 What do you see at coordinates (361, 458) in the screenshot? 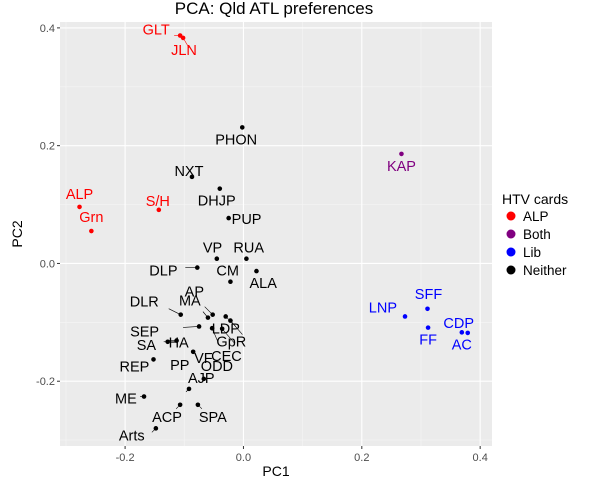
I see `x-tick-label: 0.2` at bounding box center [361, 458].